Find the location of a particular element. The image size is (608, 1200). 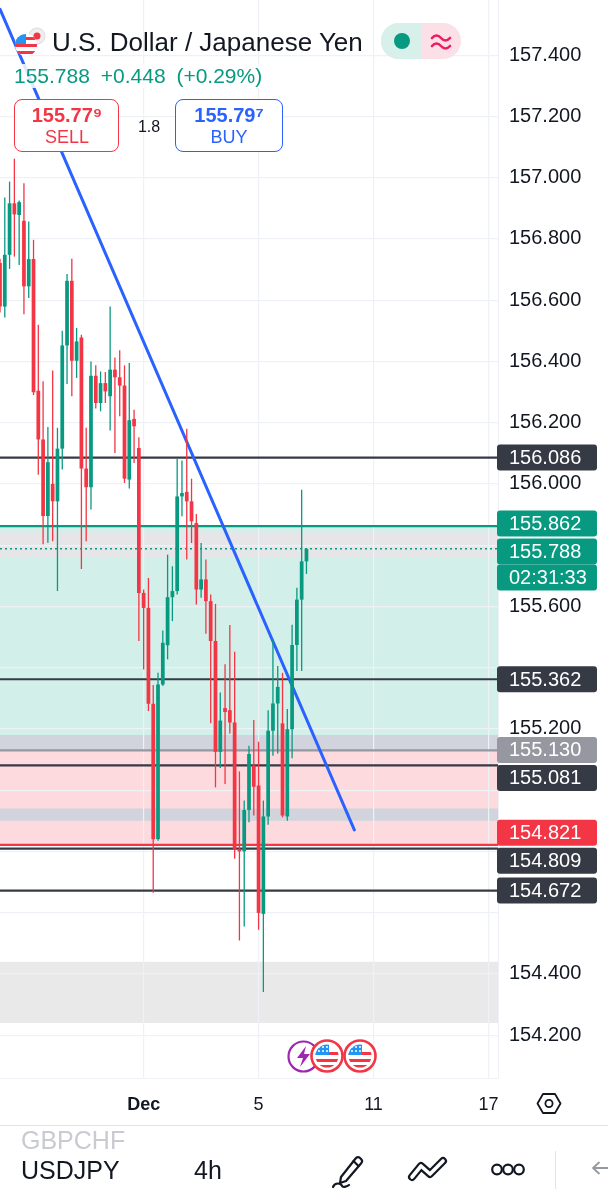

ref-line-label: 155.081 is located at coordinates (545, 777).